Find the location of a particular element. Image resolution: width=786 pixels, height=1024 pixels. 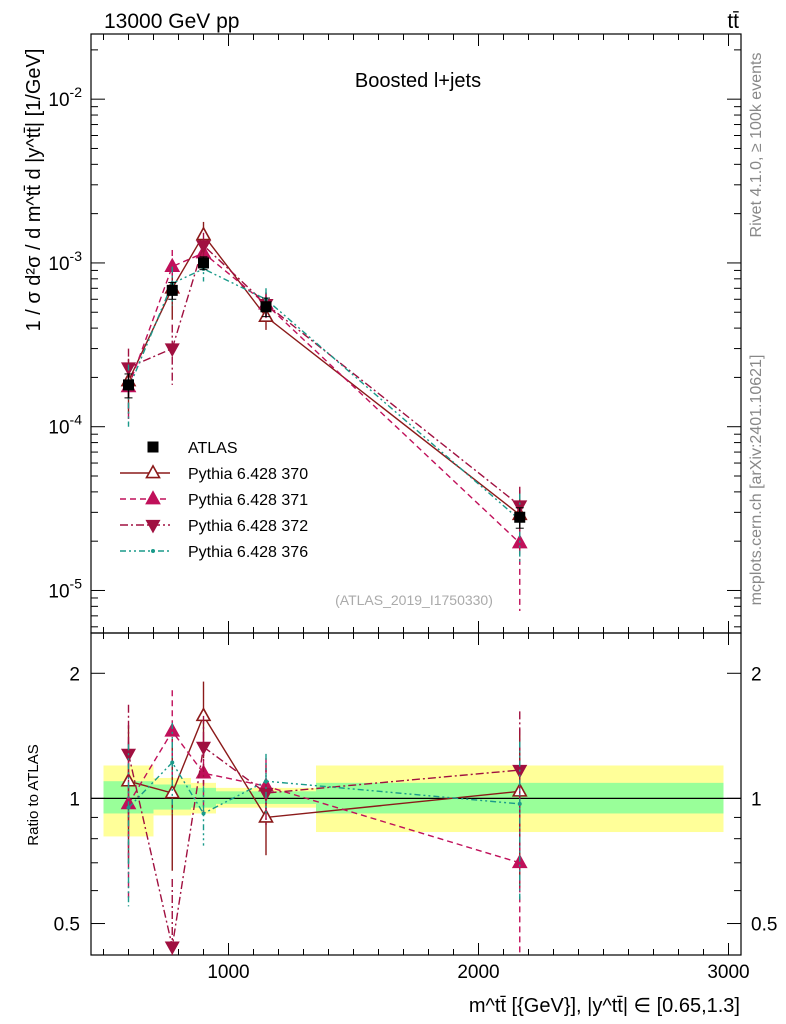

ratio-line-p372 is located at coordinates (323, 846).